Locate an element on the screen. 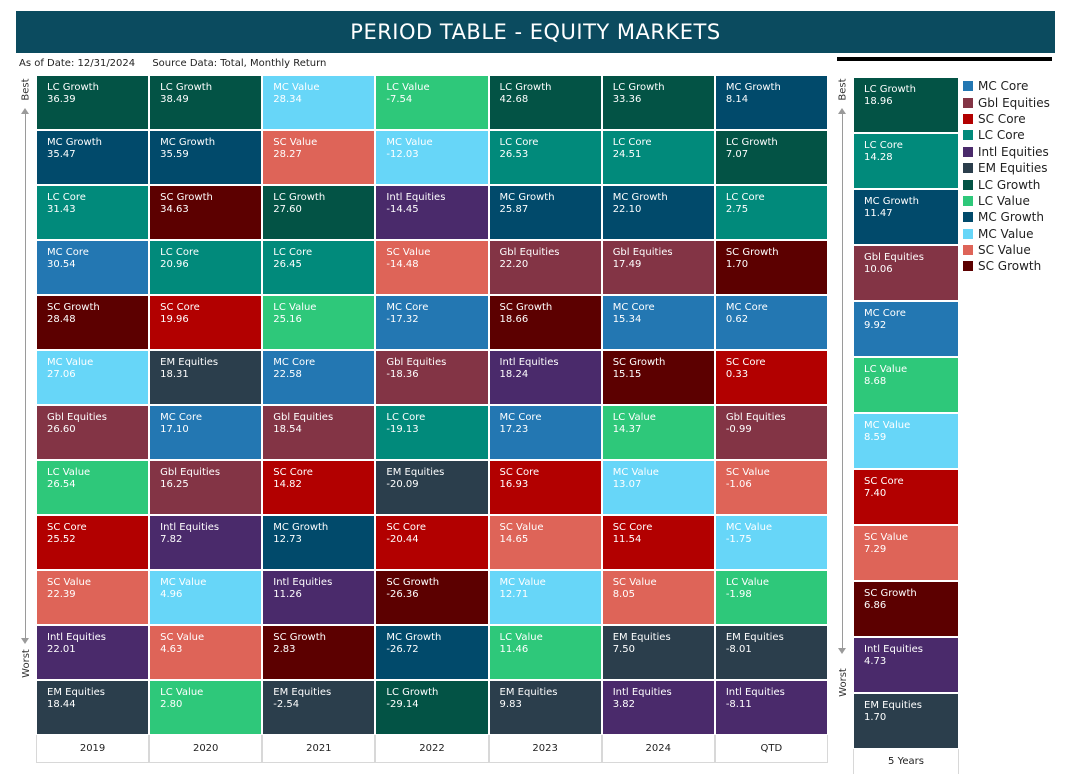  cell-return-value: 14.28 is located at coordinates (878, 157).